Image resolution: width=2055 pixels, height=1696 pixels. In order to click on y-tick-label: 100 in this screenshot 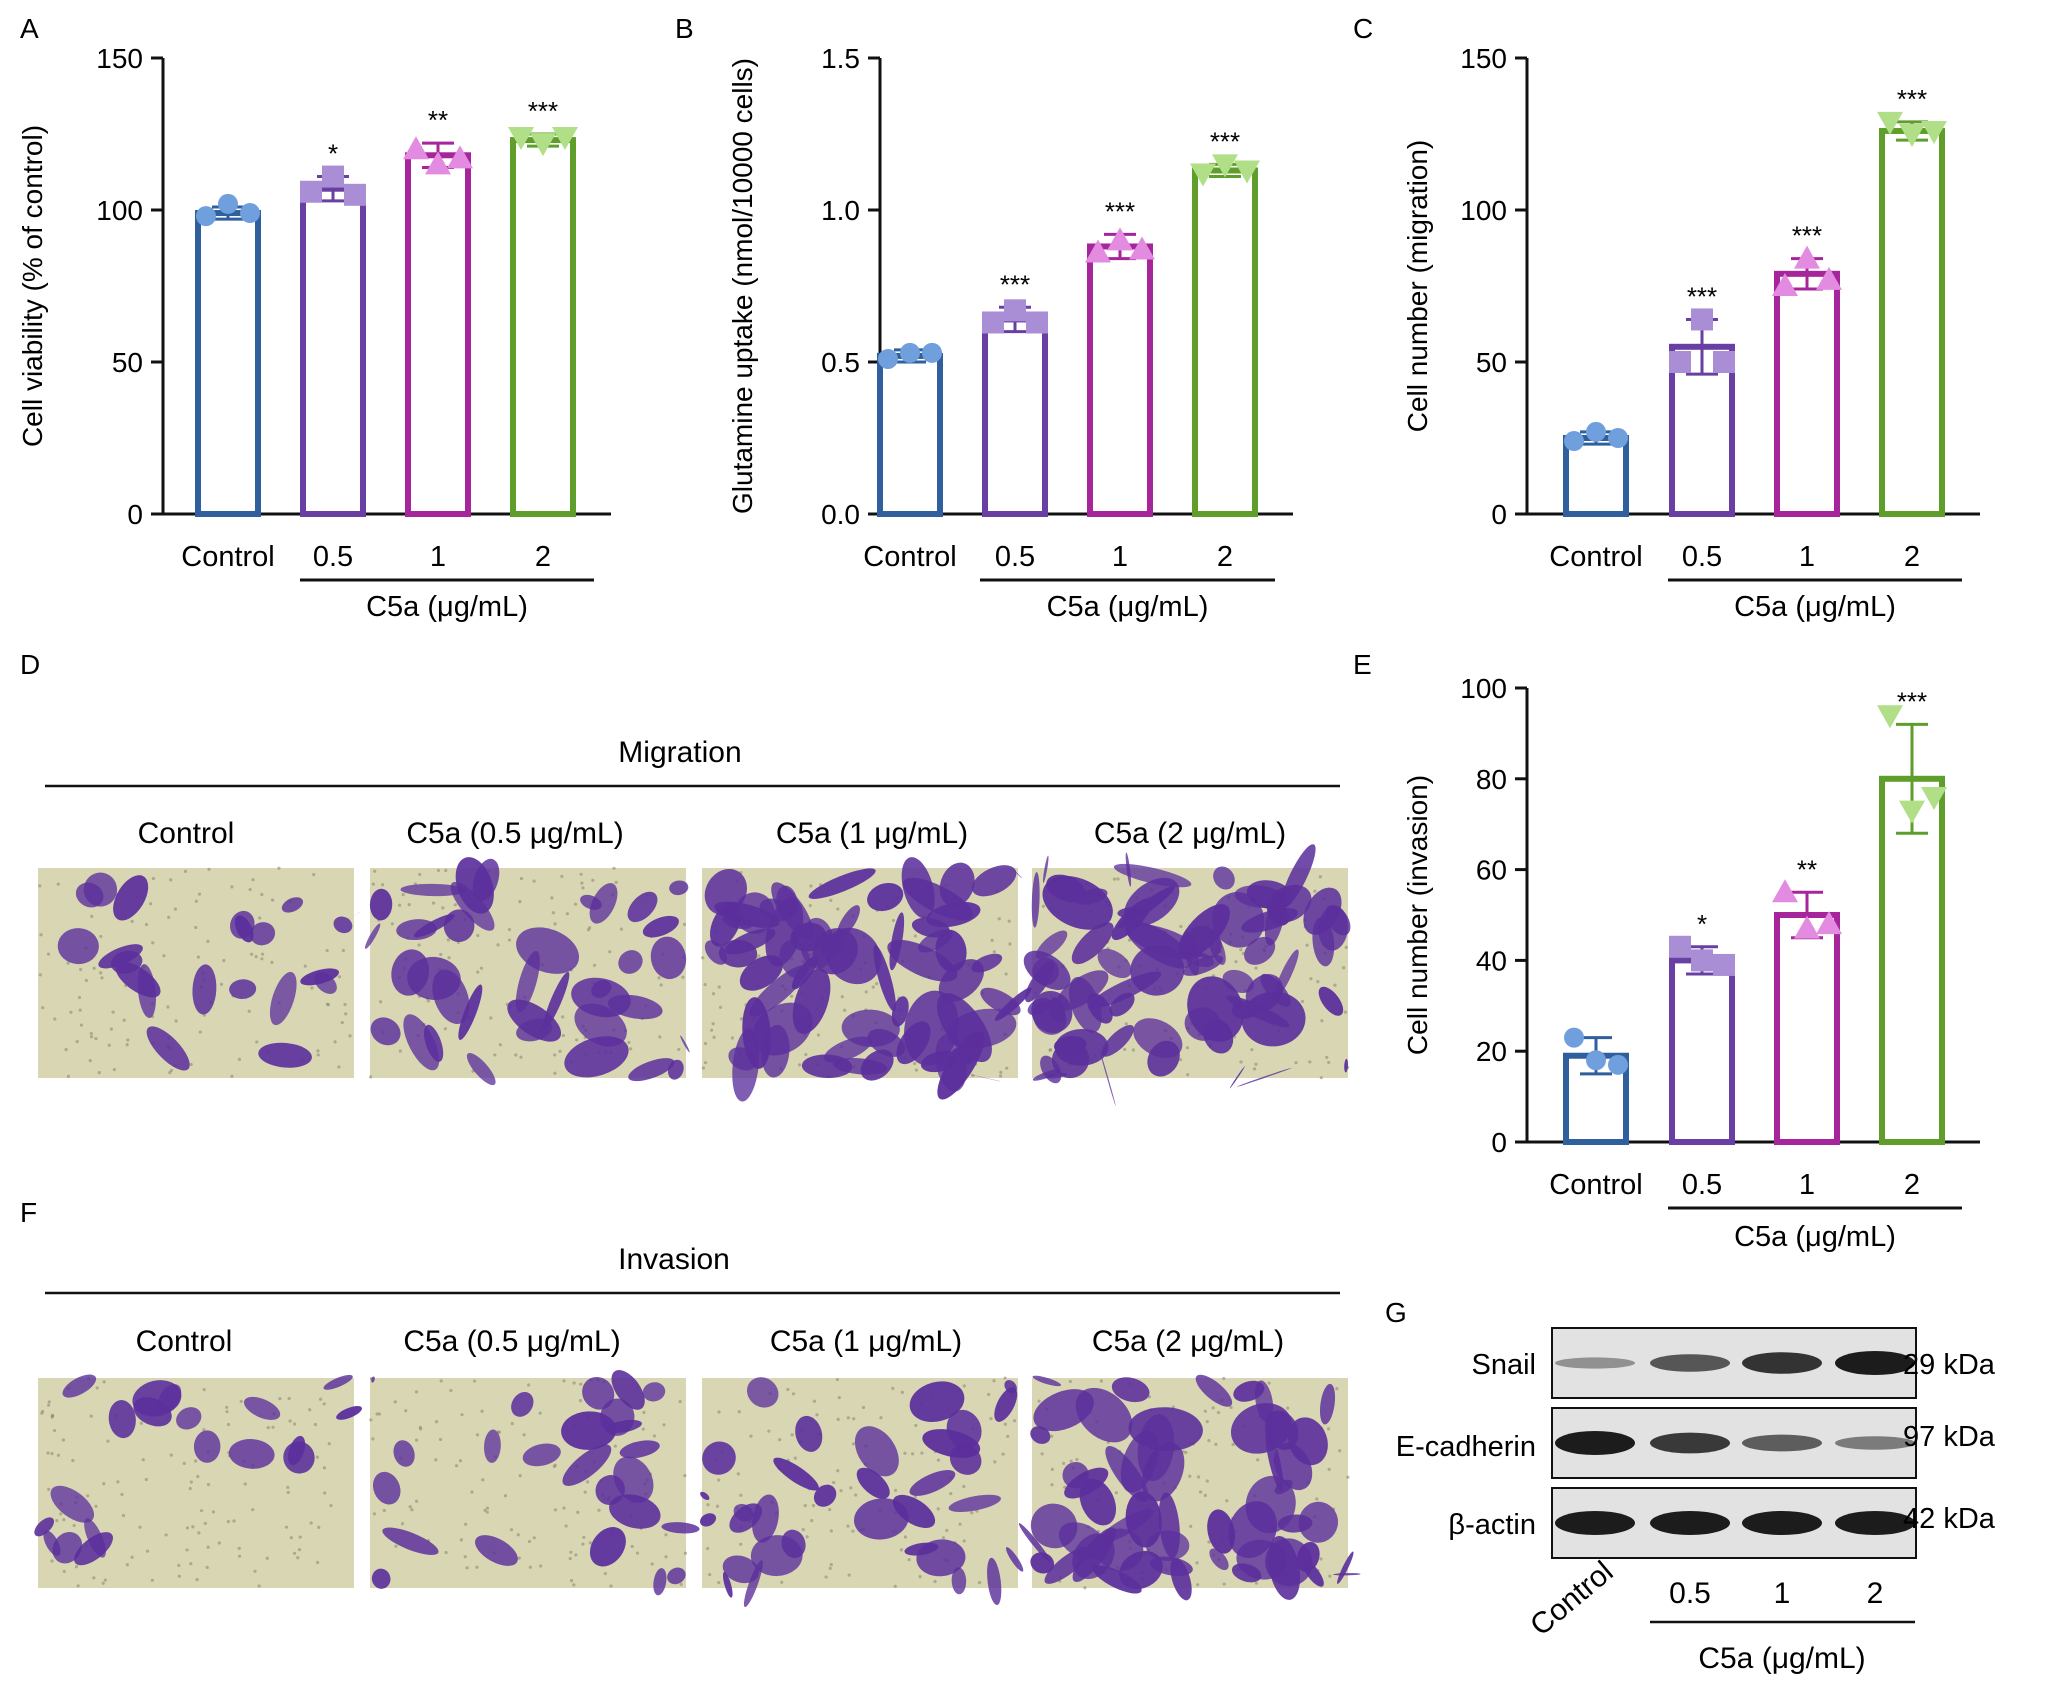, I will do `click(1483, 210)`.